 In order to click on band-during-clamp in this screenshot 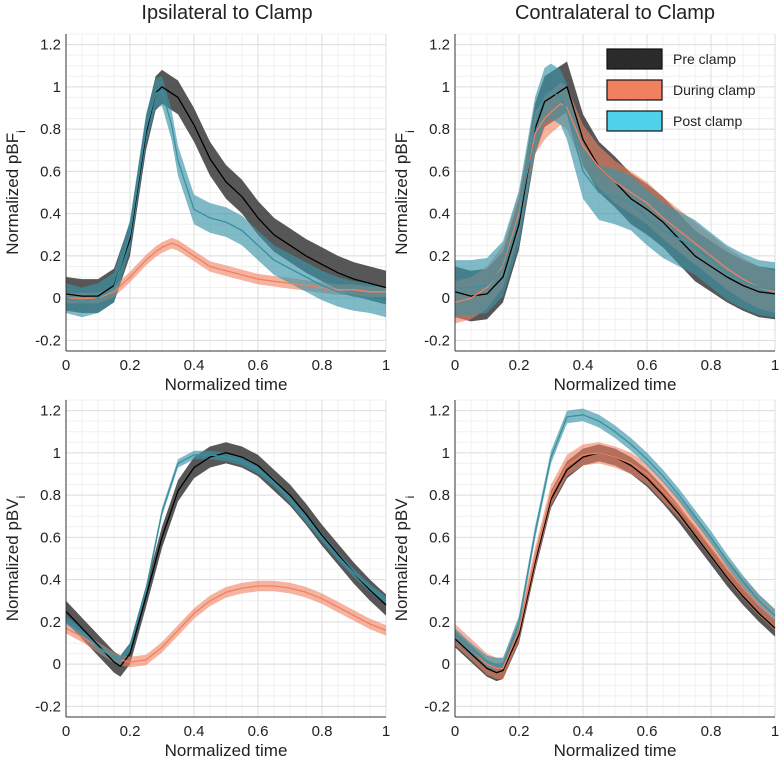, I will do `click(615, 560)`.